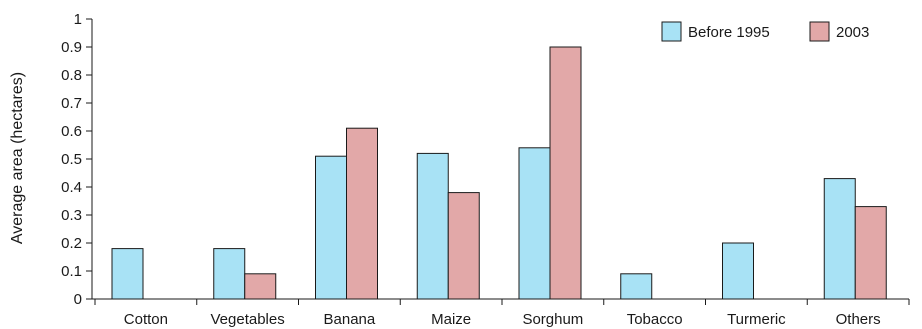 The width and height of the screenshot is (922, 329). Describe the element at coordinates (350, 319) in the screenshot. I see `x-tick-label: Banana` at that location.